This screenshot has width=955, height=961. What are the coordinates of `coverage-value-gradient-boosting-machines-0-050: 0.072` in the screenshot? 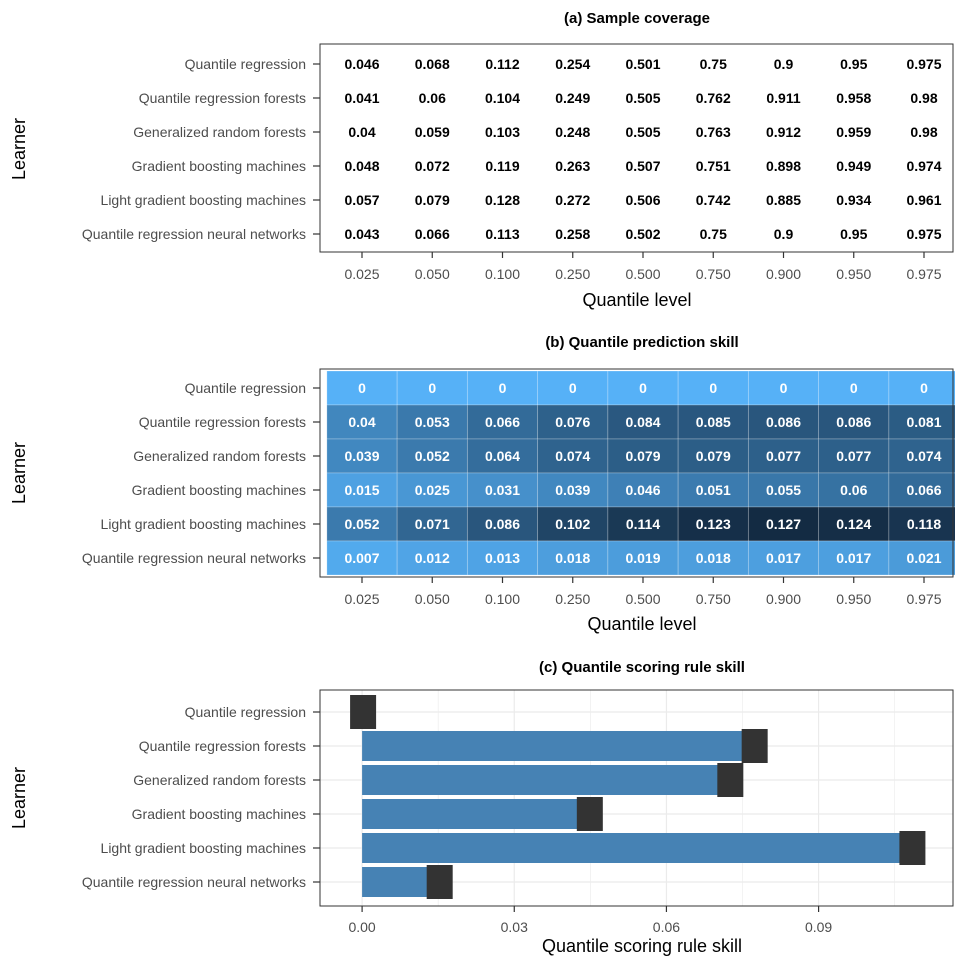 It's located at (432, 166).